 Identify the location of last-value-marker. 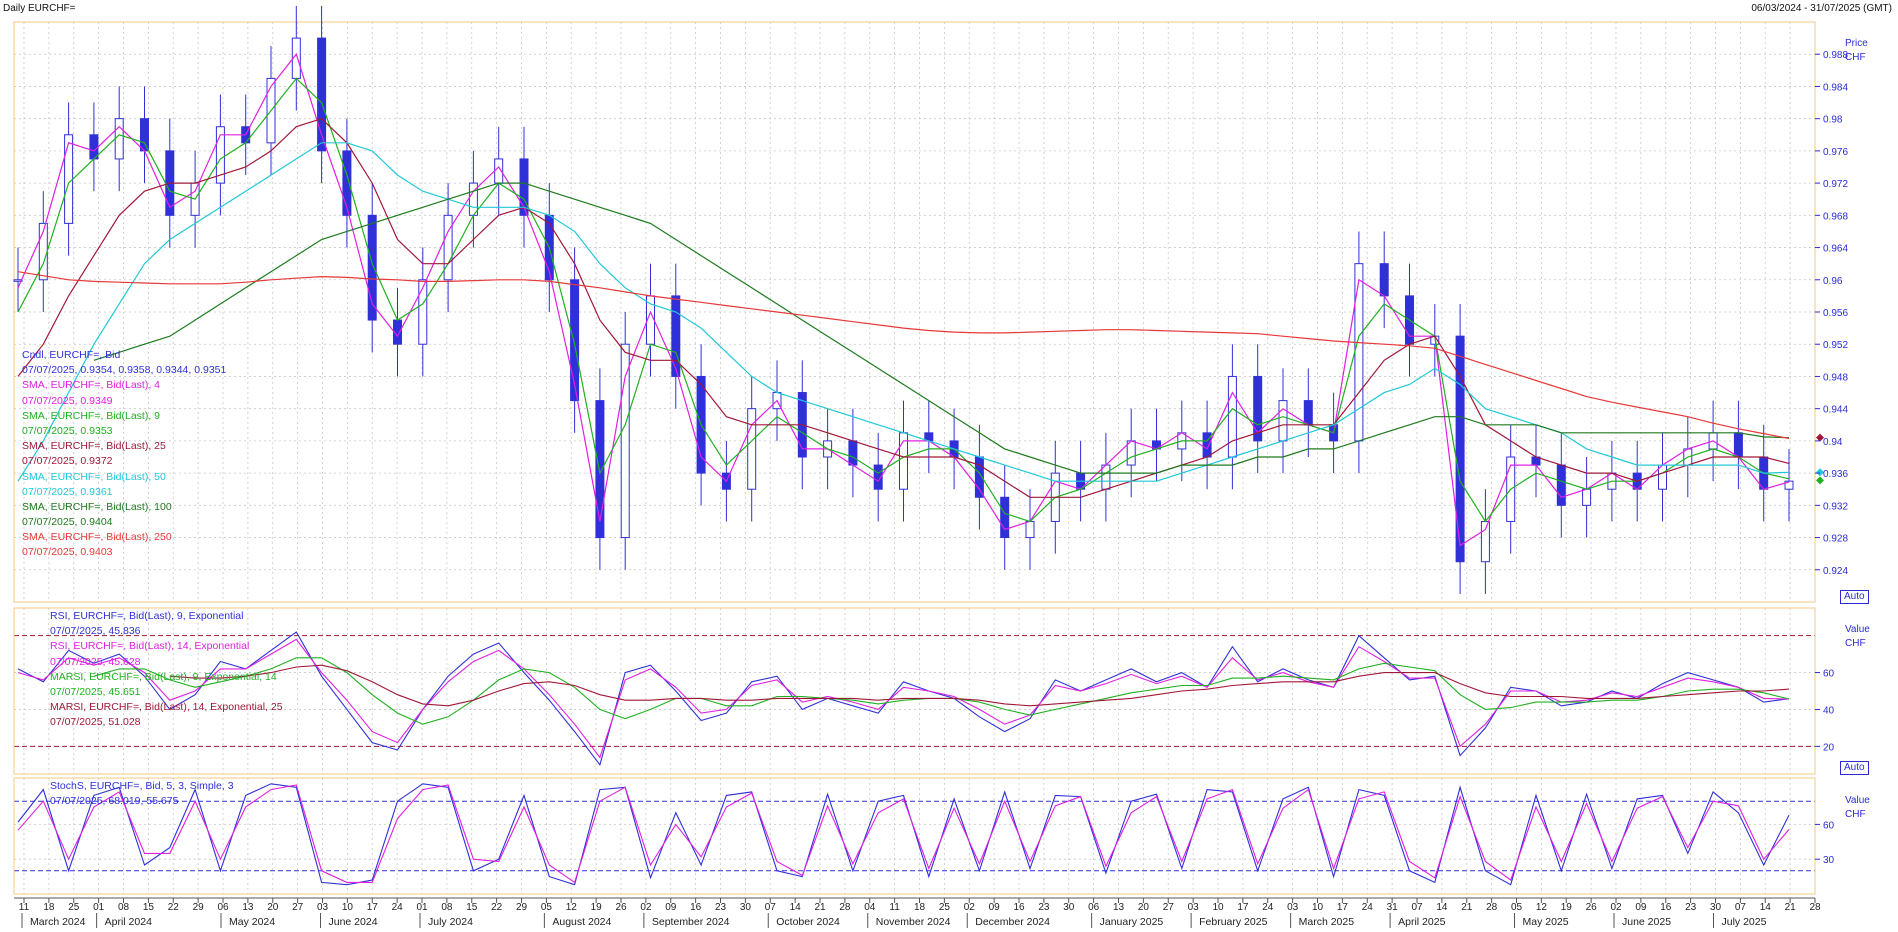
(1820, 437).